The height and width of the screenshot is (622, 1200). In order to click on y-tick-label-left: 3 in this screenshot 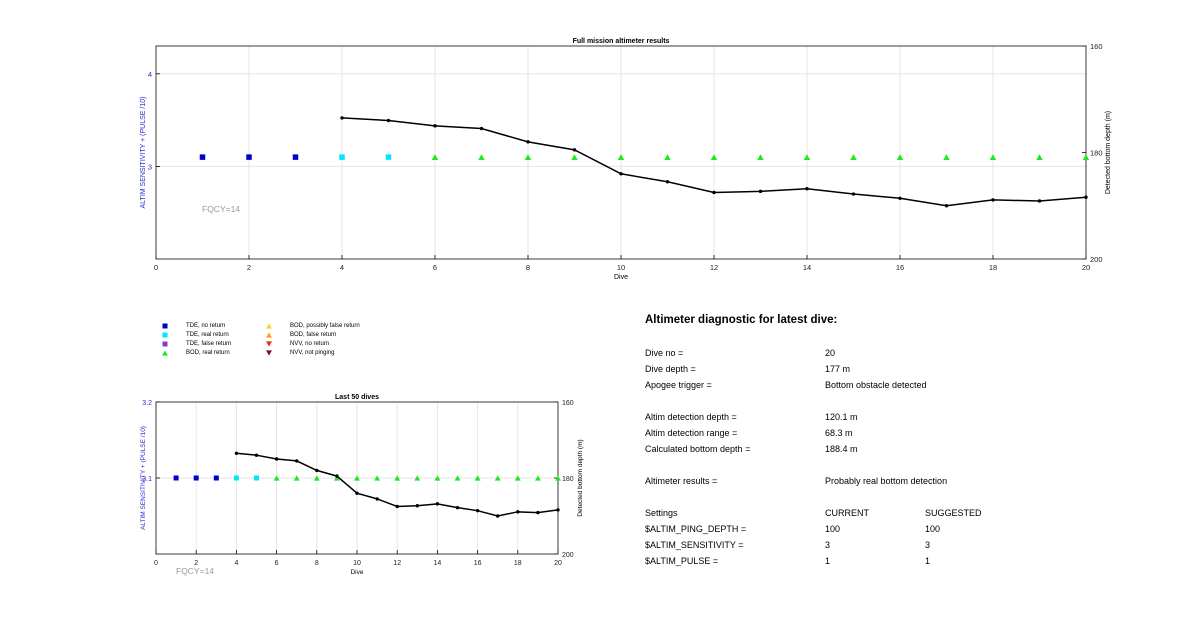, I will do `click(150, 166)`.